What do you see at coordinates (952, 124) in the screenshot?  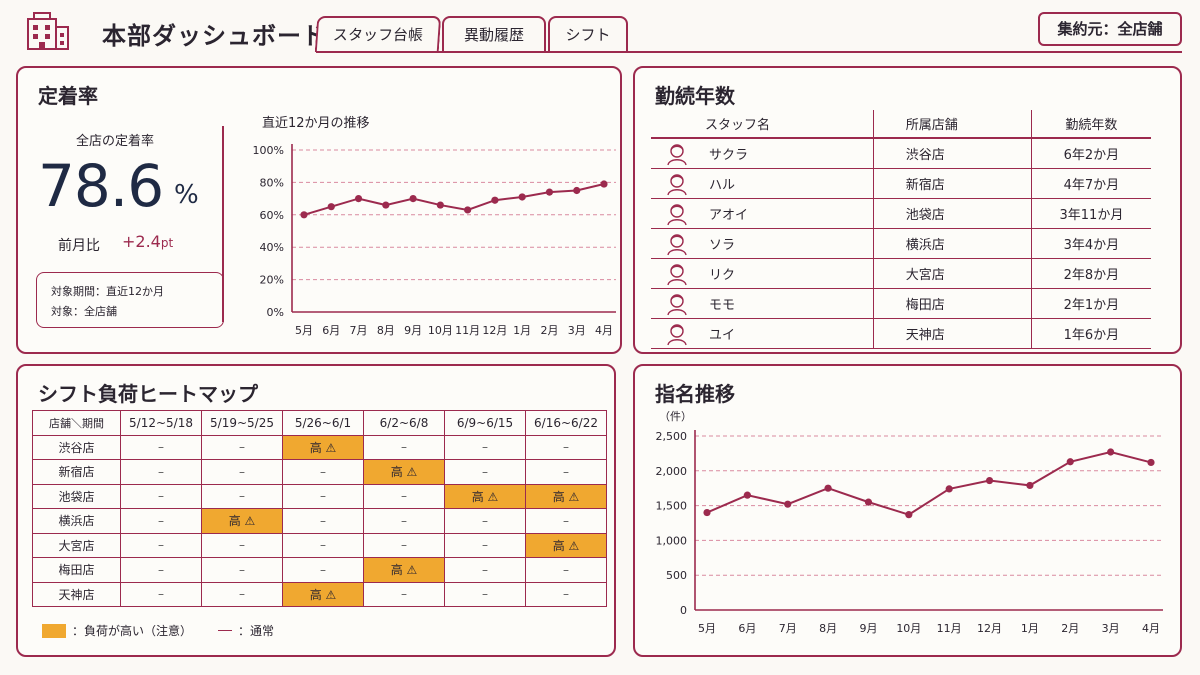 I see `column-header: 所属店舗` at bounding box center [952, 124].